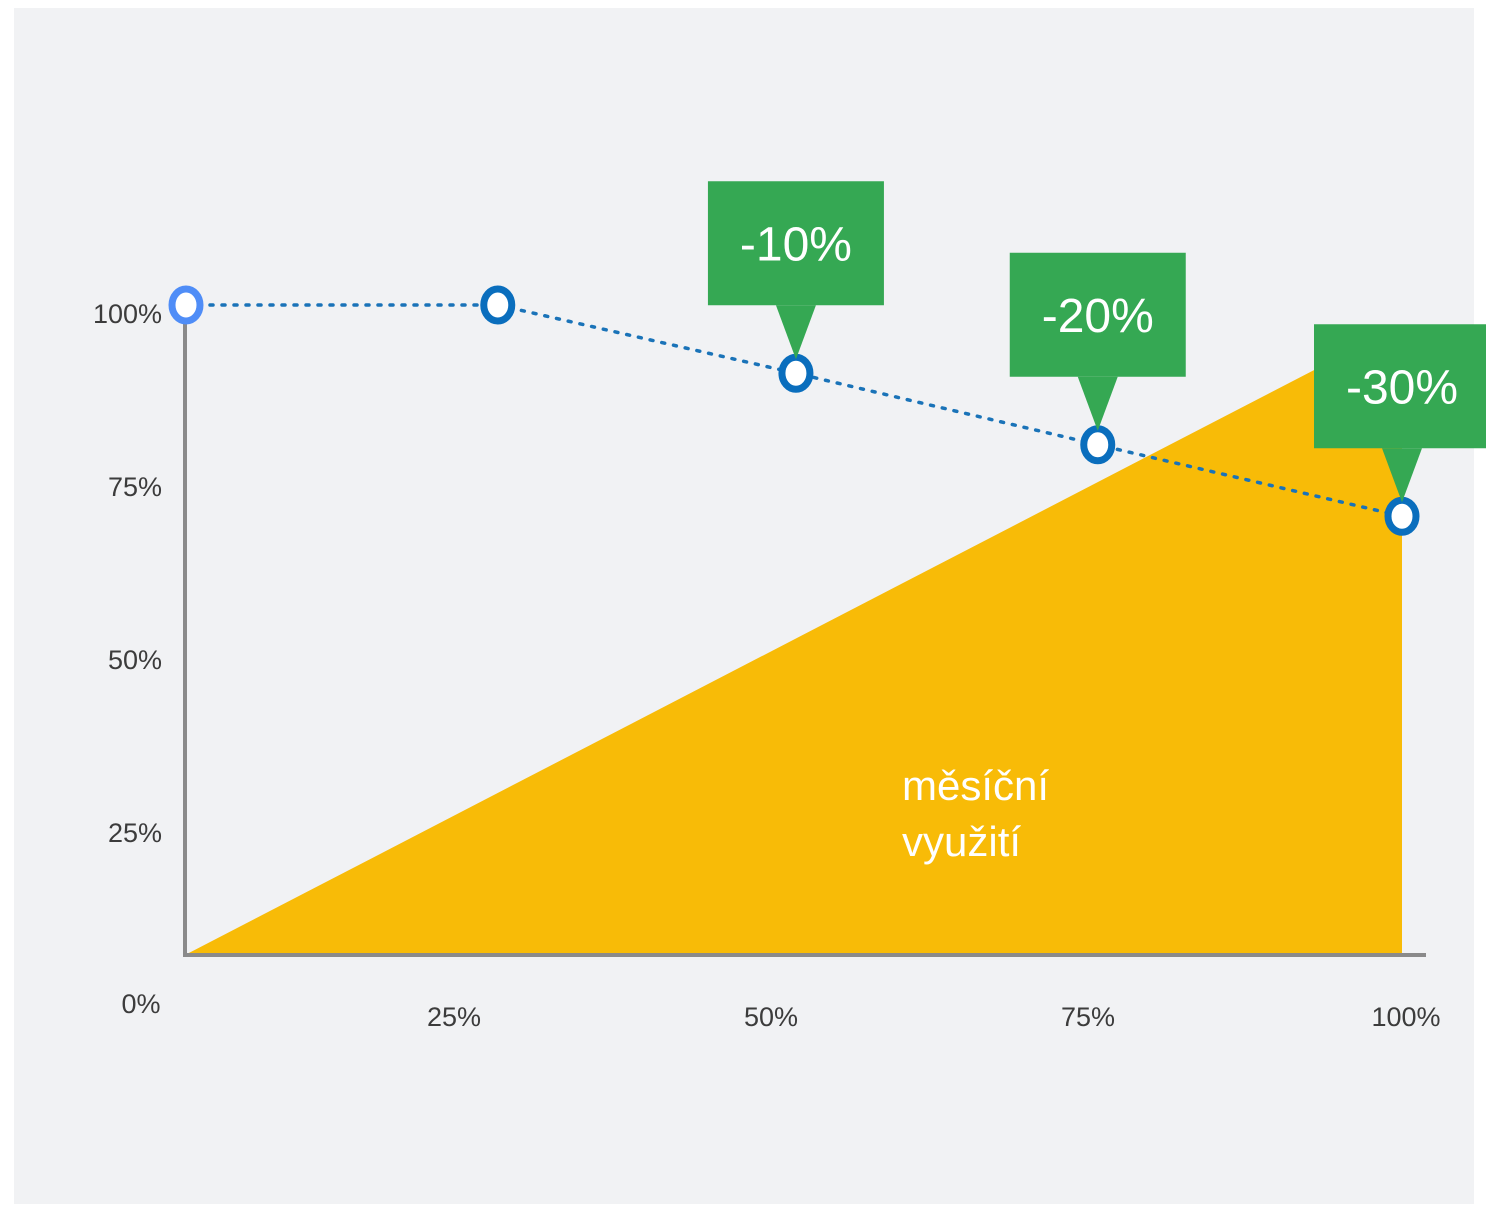 The height and width of the screenshot is (1208, 1486). Describe the element at coordinates (135, 660) in the screenshot. I see `y-tick-label: 50%` at that location.